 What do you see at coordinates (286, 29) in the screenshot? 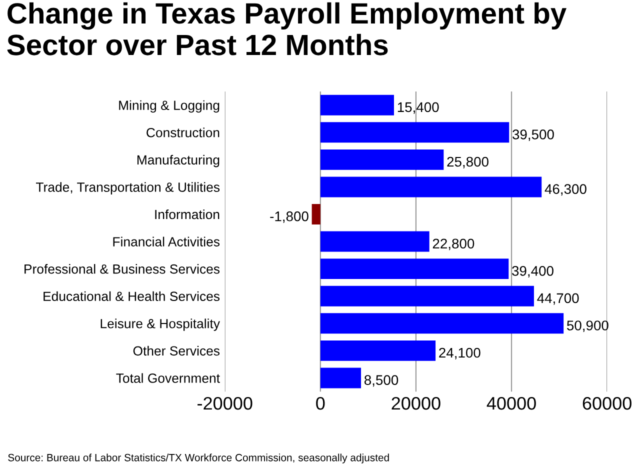
I see `chart-title: Change in Texas Payroll Employment by Sector over Past 12 Months` at bounding box center [286, 29].